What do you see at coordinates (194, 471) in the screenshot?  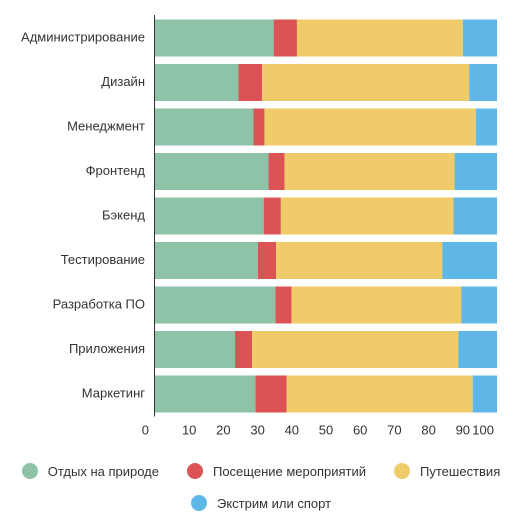 I see `legend-swatch-events` at bounding box center [194, 471].